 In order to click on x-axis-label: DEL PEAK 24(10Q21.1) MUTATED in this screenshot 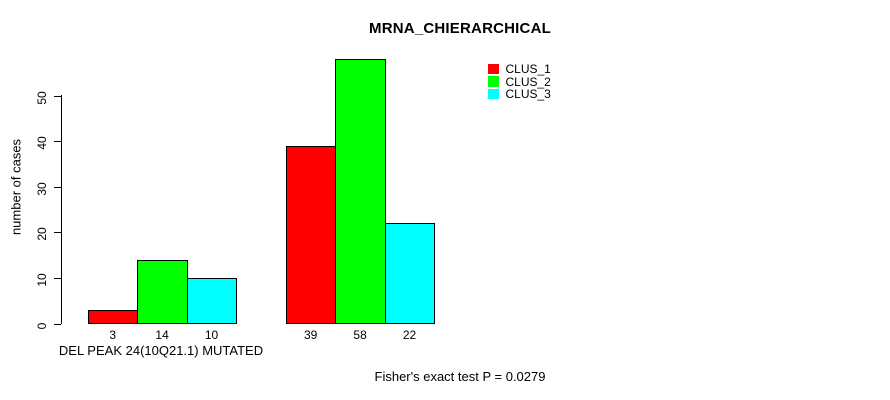, I will do `click(161, 350)`.